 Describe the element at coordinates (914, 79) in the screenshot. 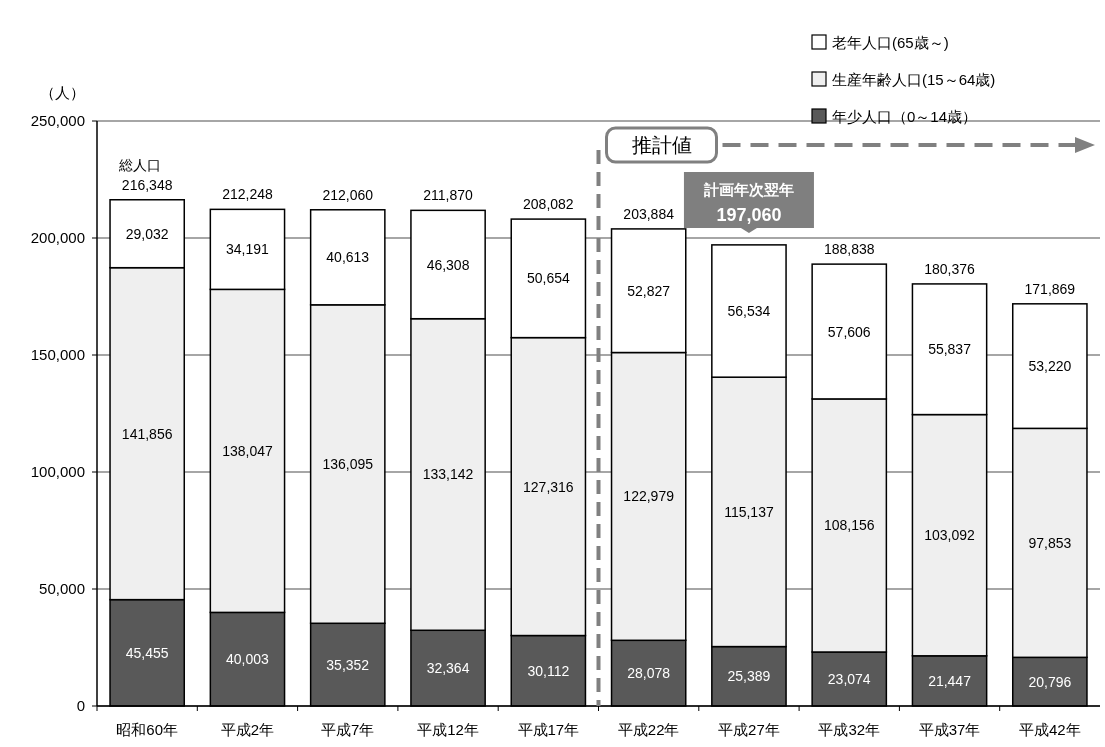

I see `legend-label: 生産年齢人口(15～64歳)` at that location.